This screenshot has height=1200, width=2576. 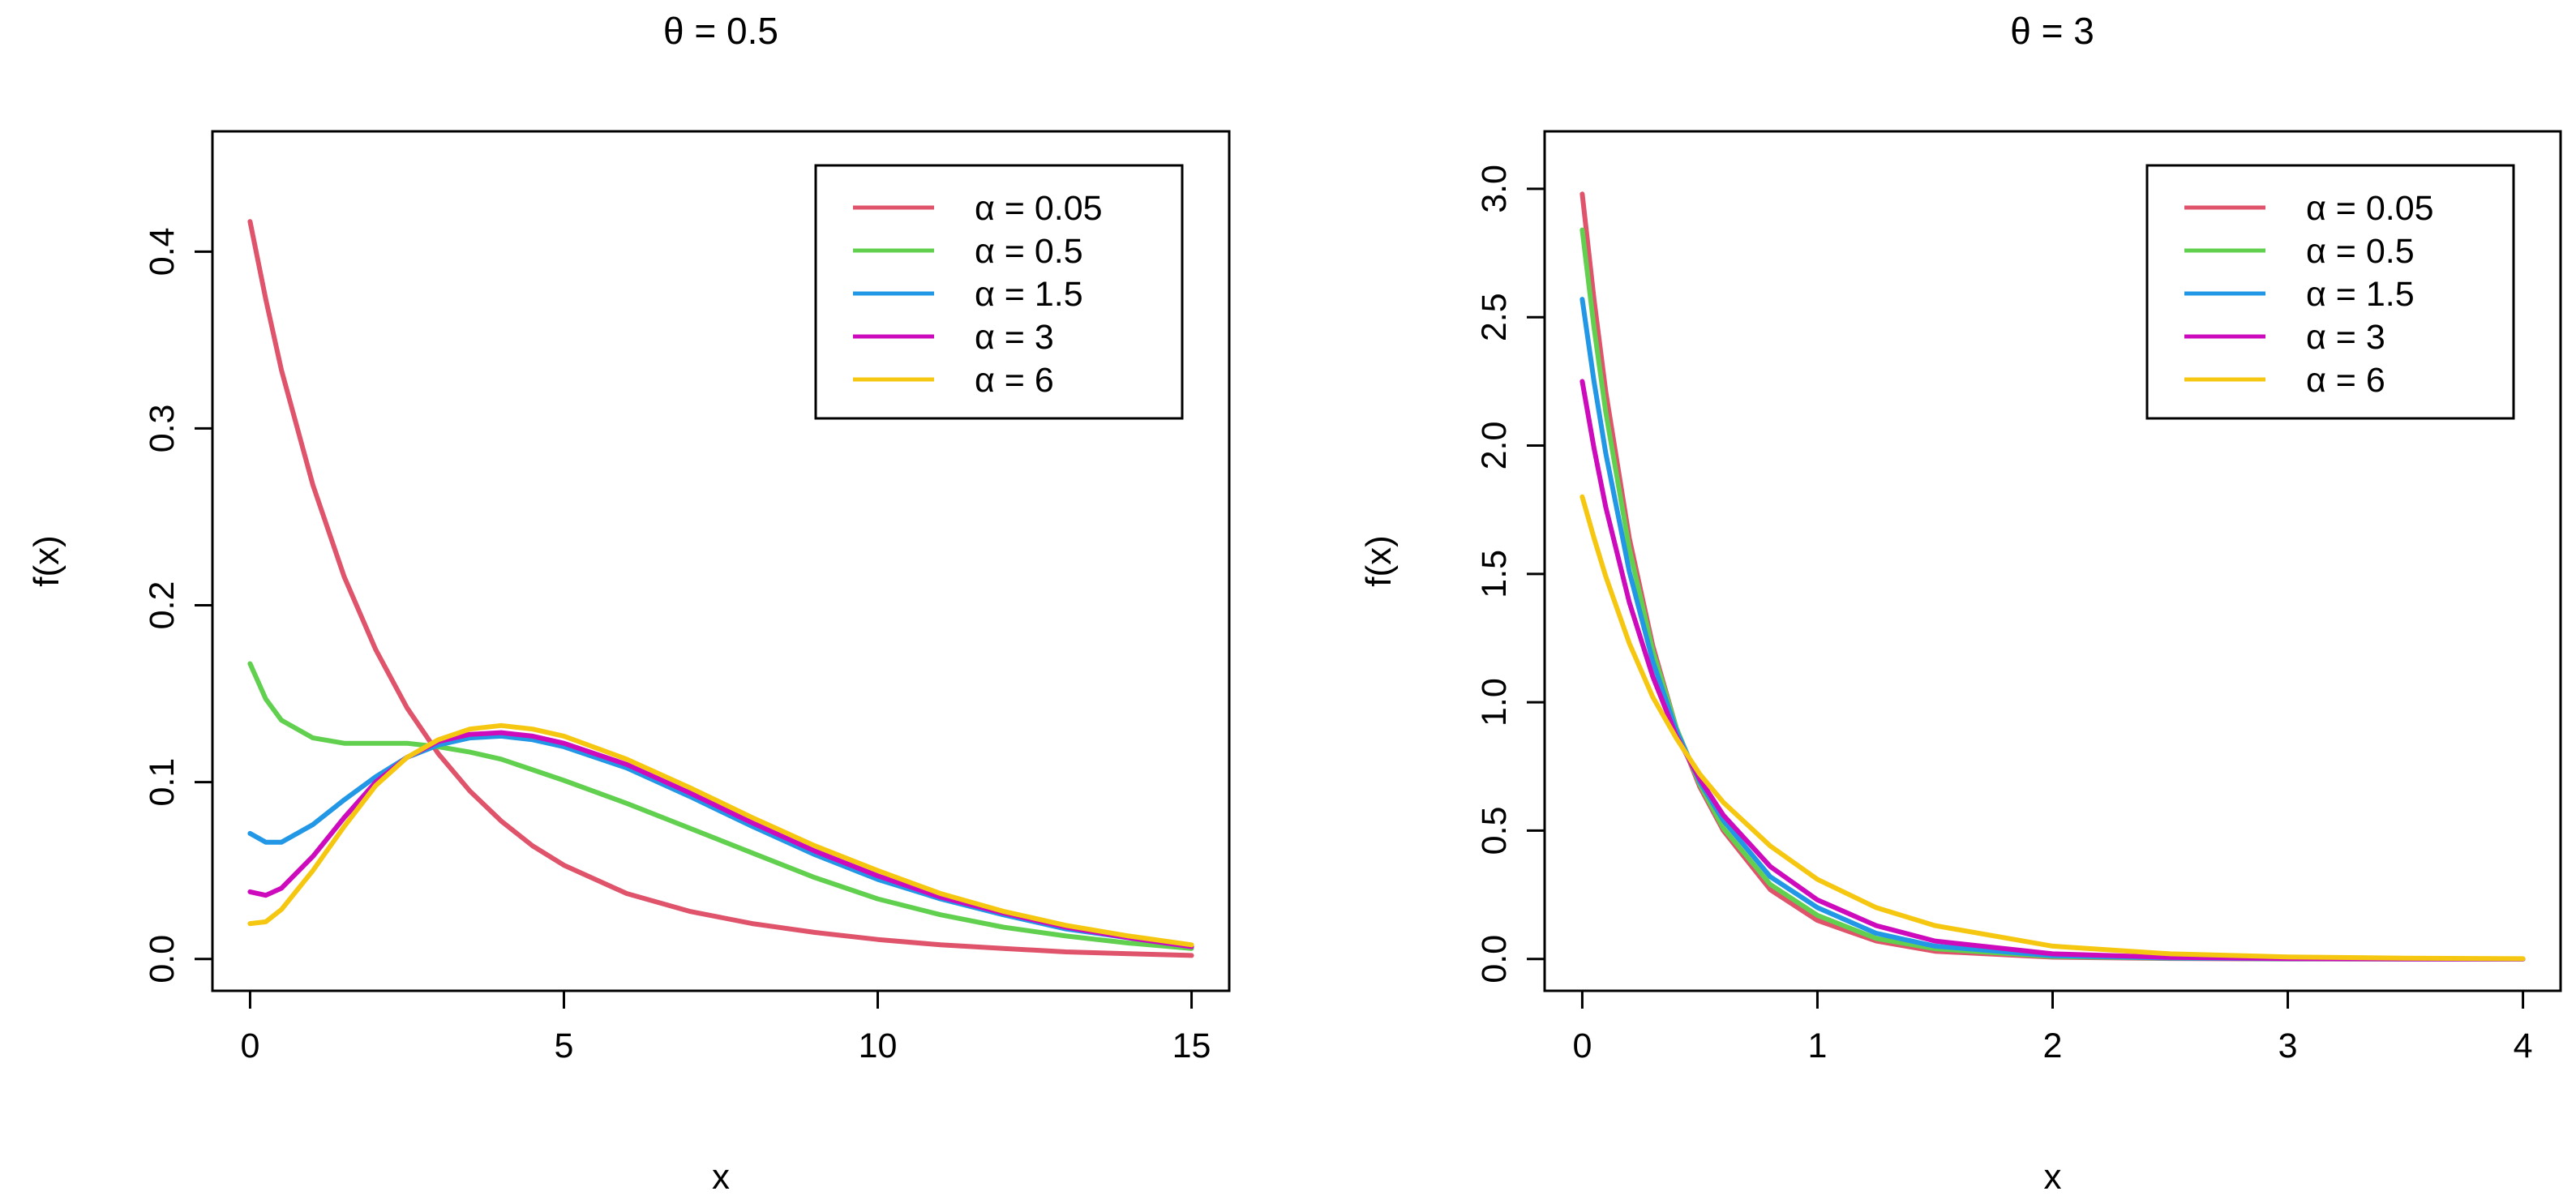 I want to click on chart-title: θ = 3, so click(x=2052, y=31).